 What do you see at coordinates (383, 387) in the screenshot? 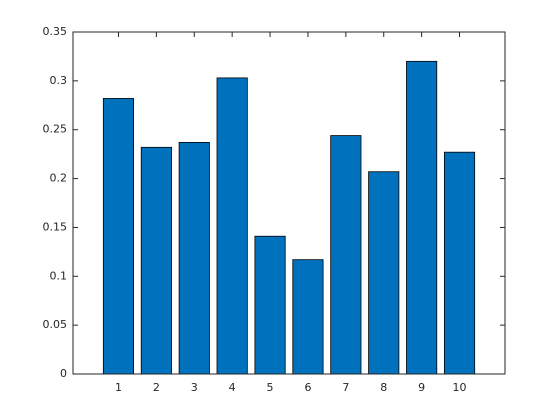
I see `x-tick-label: 8` at bounding box center [383, 387].